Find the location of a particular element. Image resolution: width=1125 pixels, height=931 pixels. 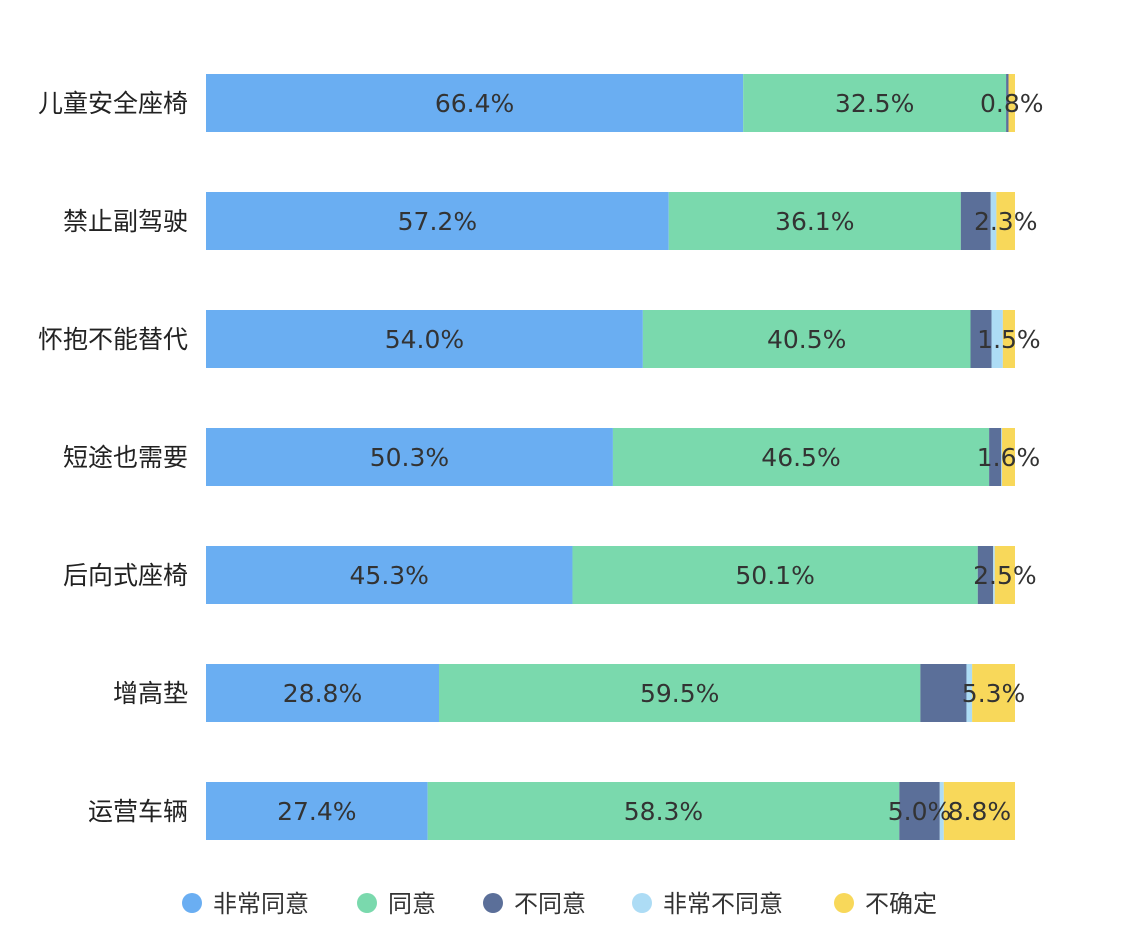

category-label: 怀抱不能替代 is located at coordinates (113, 339).